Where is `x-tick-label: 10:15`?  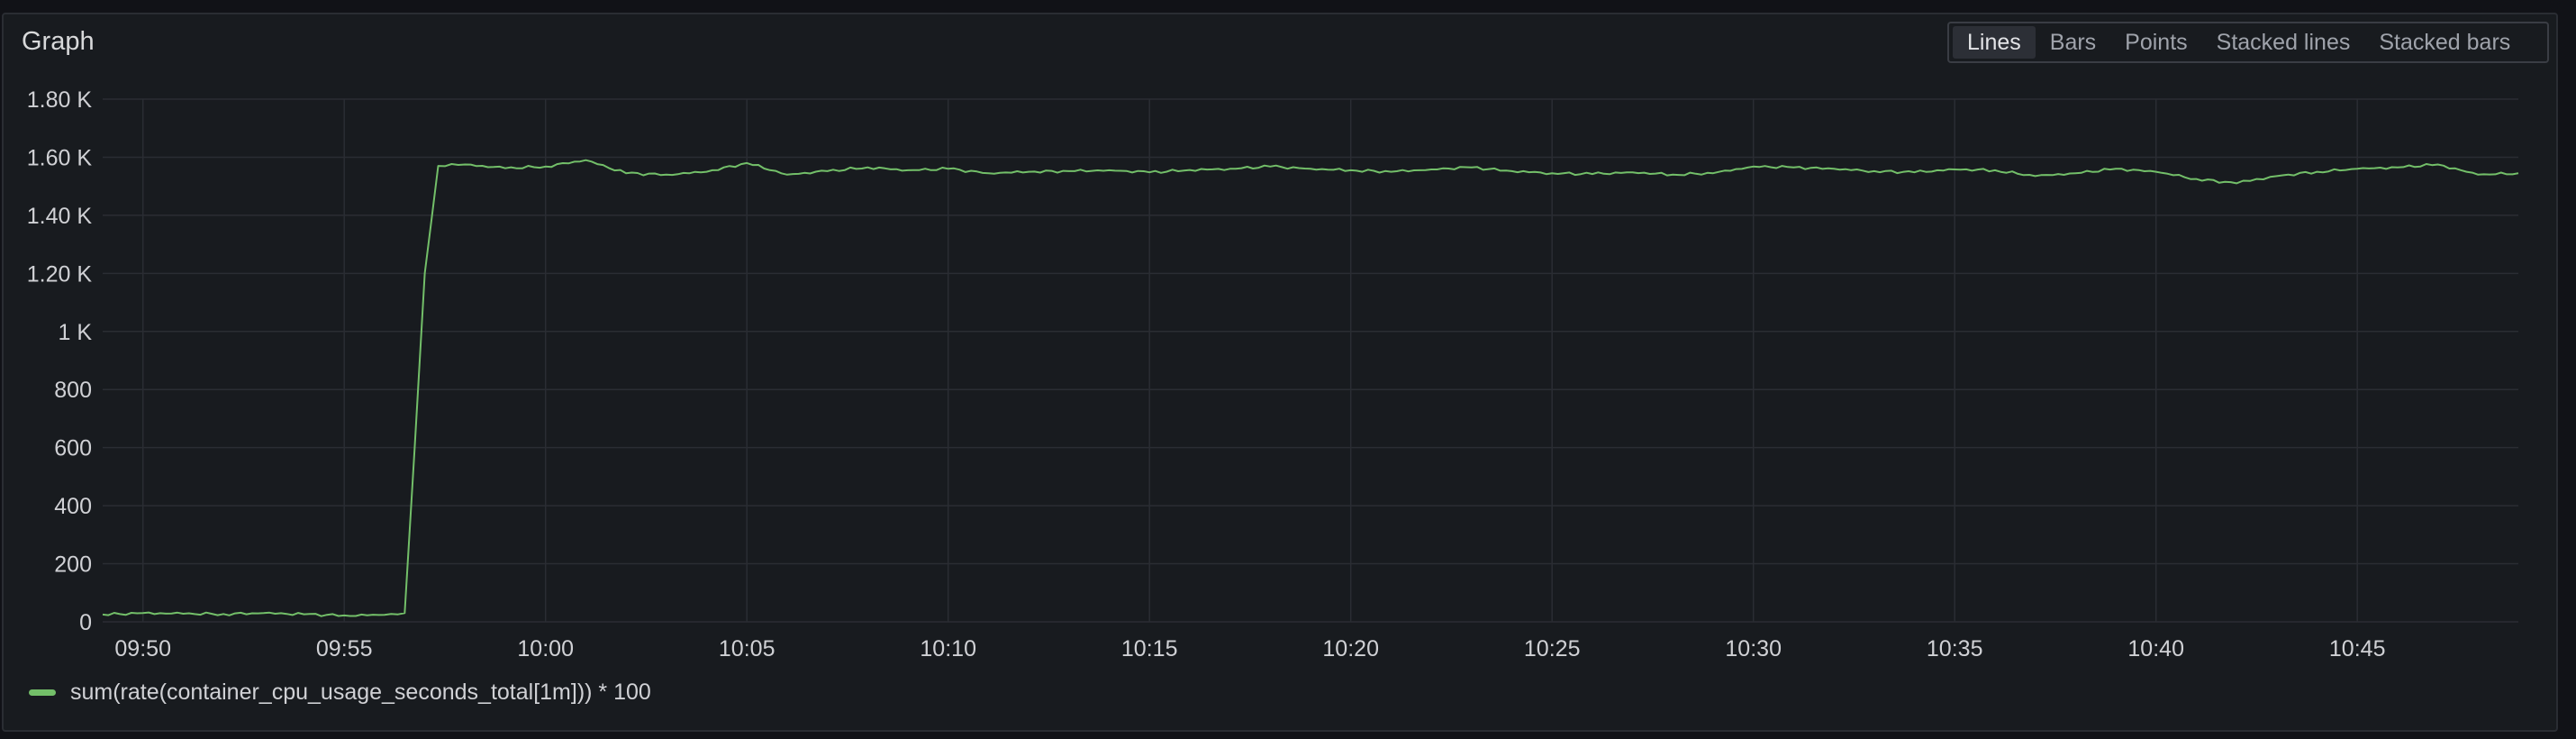 x-tick-label: 10:15 is located at coordinates (1149, 649).